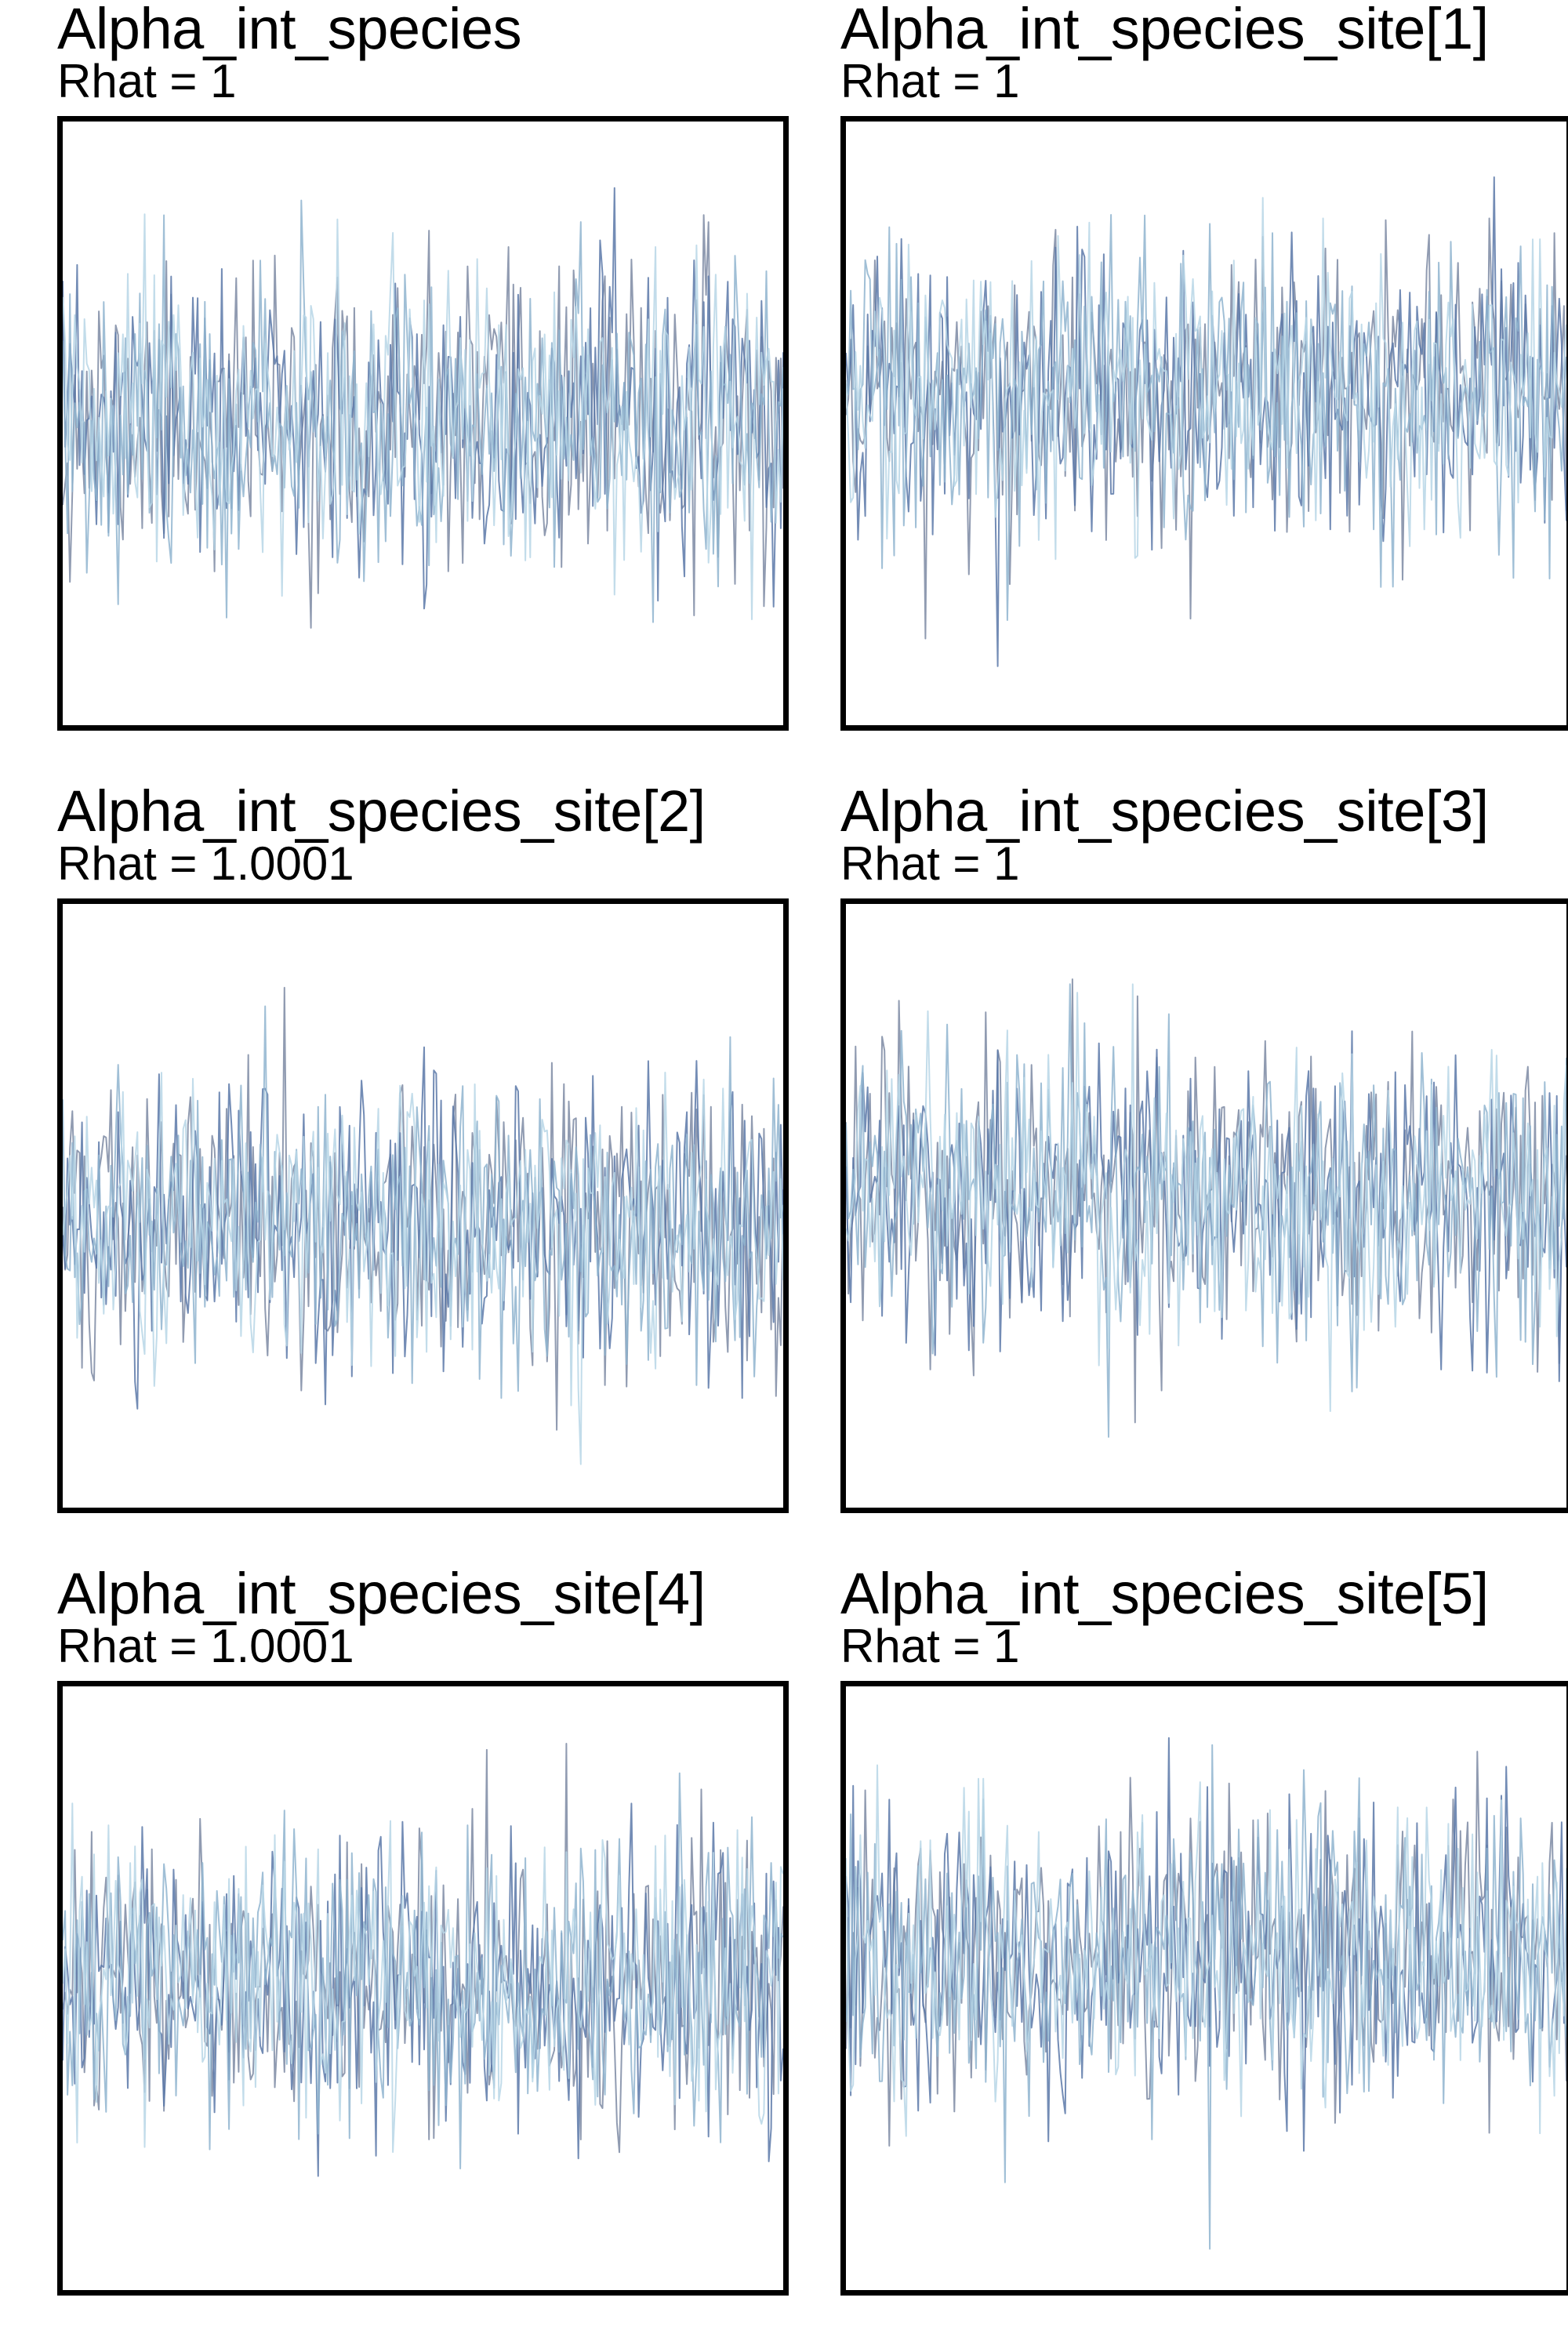  What do you see at coordinates (381, 811) in the screenshot?
I see `panel-title: Alpha_int_species_site[2]` at bounding box center [381, 811].